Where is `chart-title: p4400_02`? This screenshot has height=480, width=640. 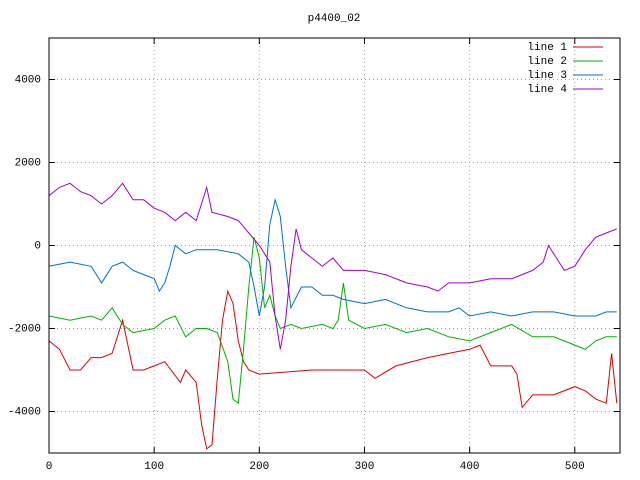
chart-title: p4400_02 is located at coordinates (334, 19).